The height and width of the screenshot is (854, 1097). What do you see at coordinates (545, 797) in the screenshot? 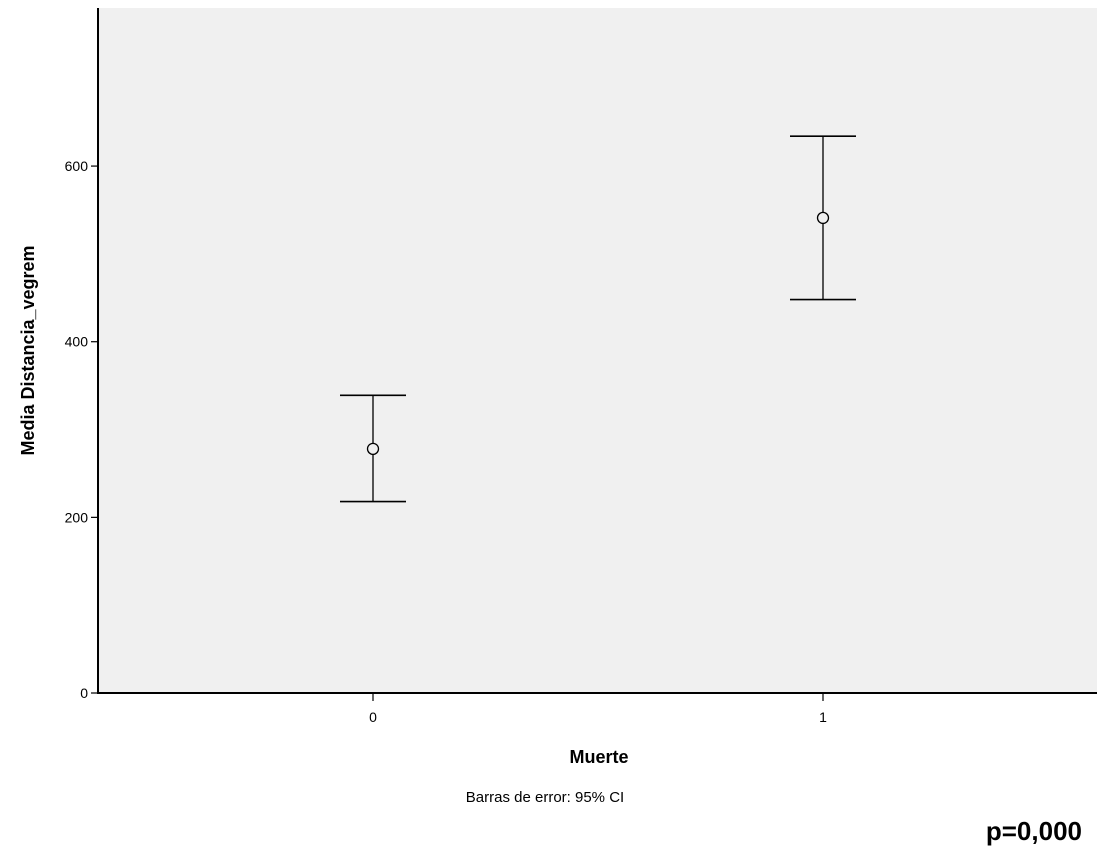
I see `error-bar-footnote: Barras de error: 95% CI` at bounding box center [545, 797].